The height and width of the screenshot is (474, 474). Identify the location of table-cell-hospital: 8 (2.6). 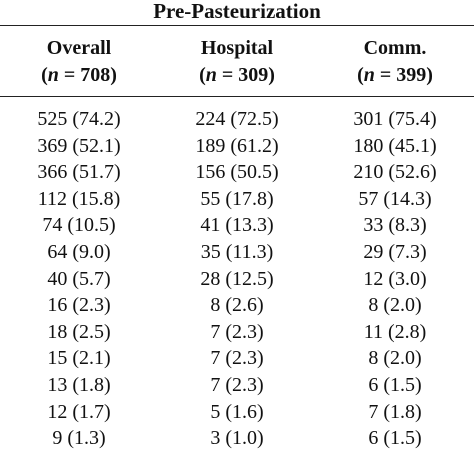
(237, 305).